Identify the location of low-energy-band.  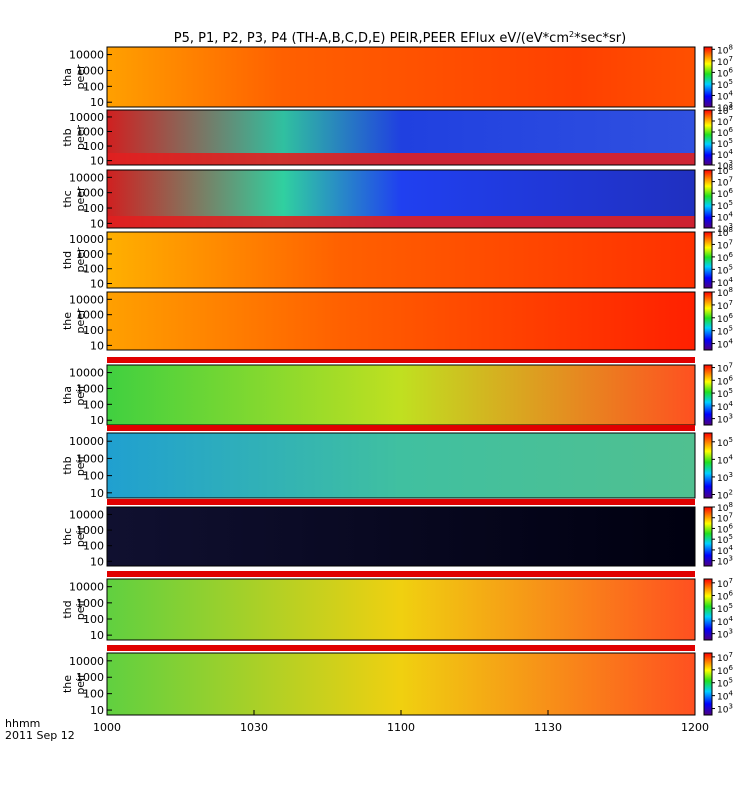
(401, 159).